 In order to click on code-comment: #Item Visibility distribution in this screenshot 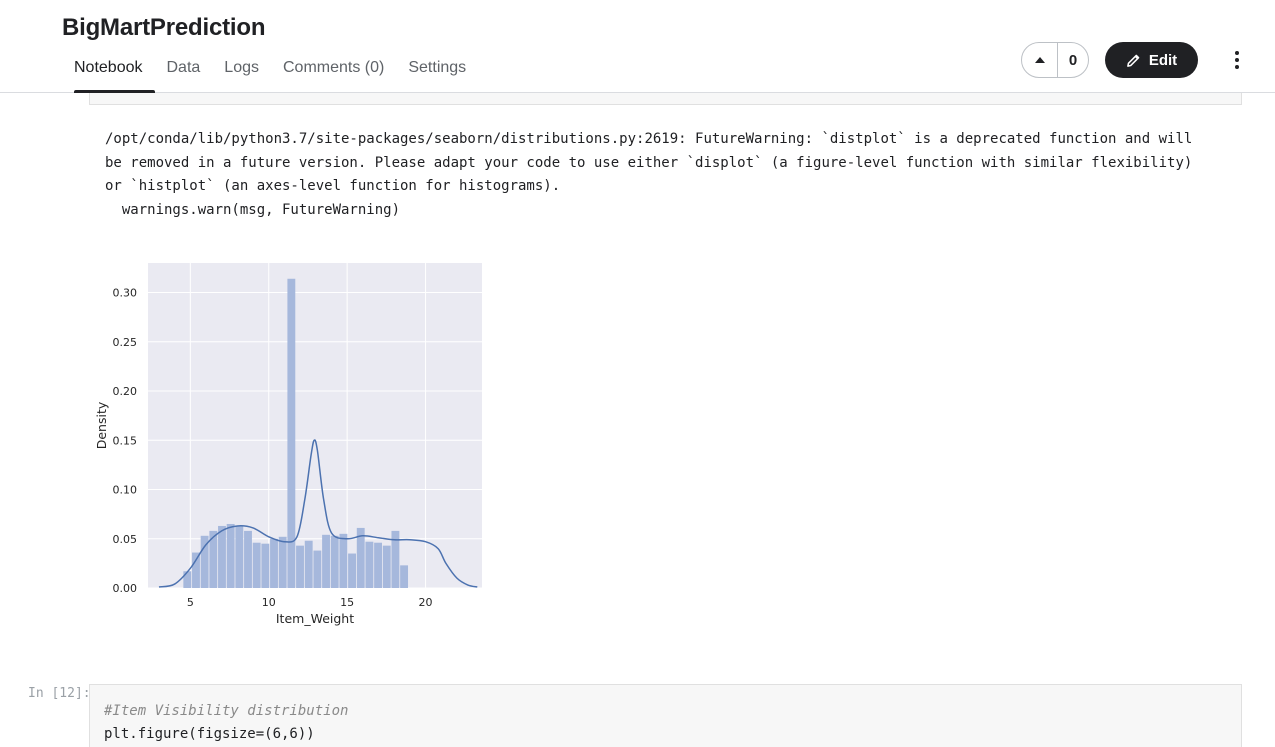, I will do `click(226, 711)`.